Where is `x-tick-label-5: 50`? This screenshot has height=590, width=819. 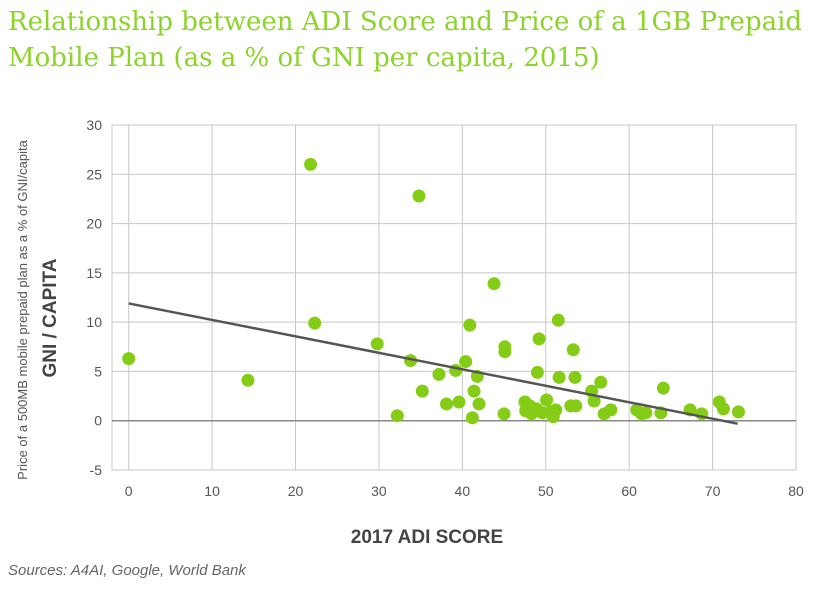
x-tick-label-5: 50 is located at coordinates (546, 491).